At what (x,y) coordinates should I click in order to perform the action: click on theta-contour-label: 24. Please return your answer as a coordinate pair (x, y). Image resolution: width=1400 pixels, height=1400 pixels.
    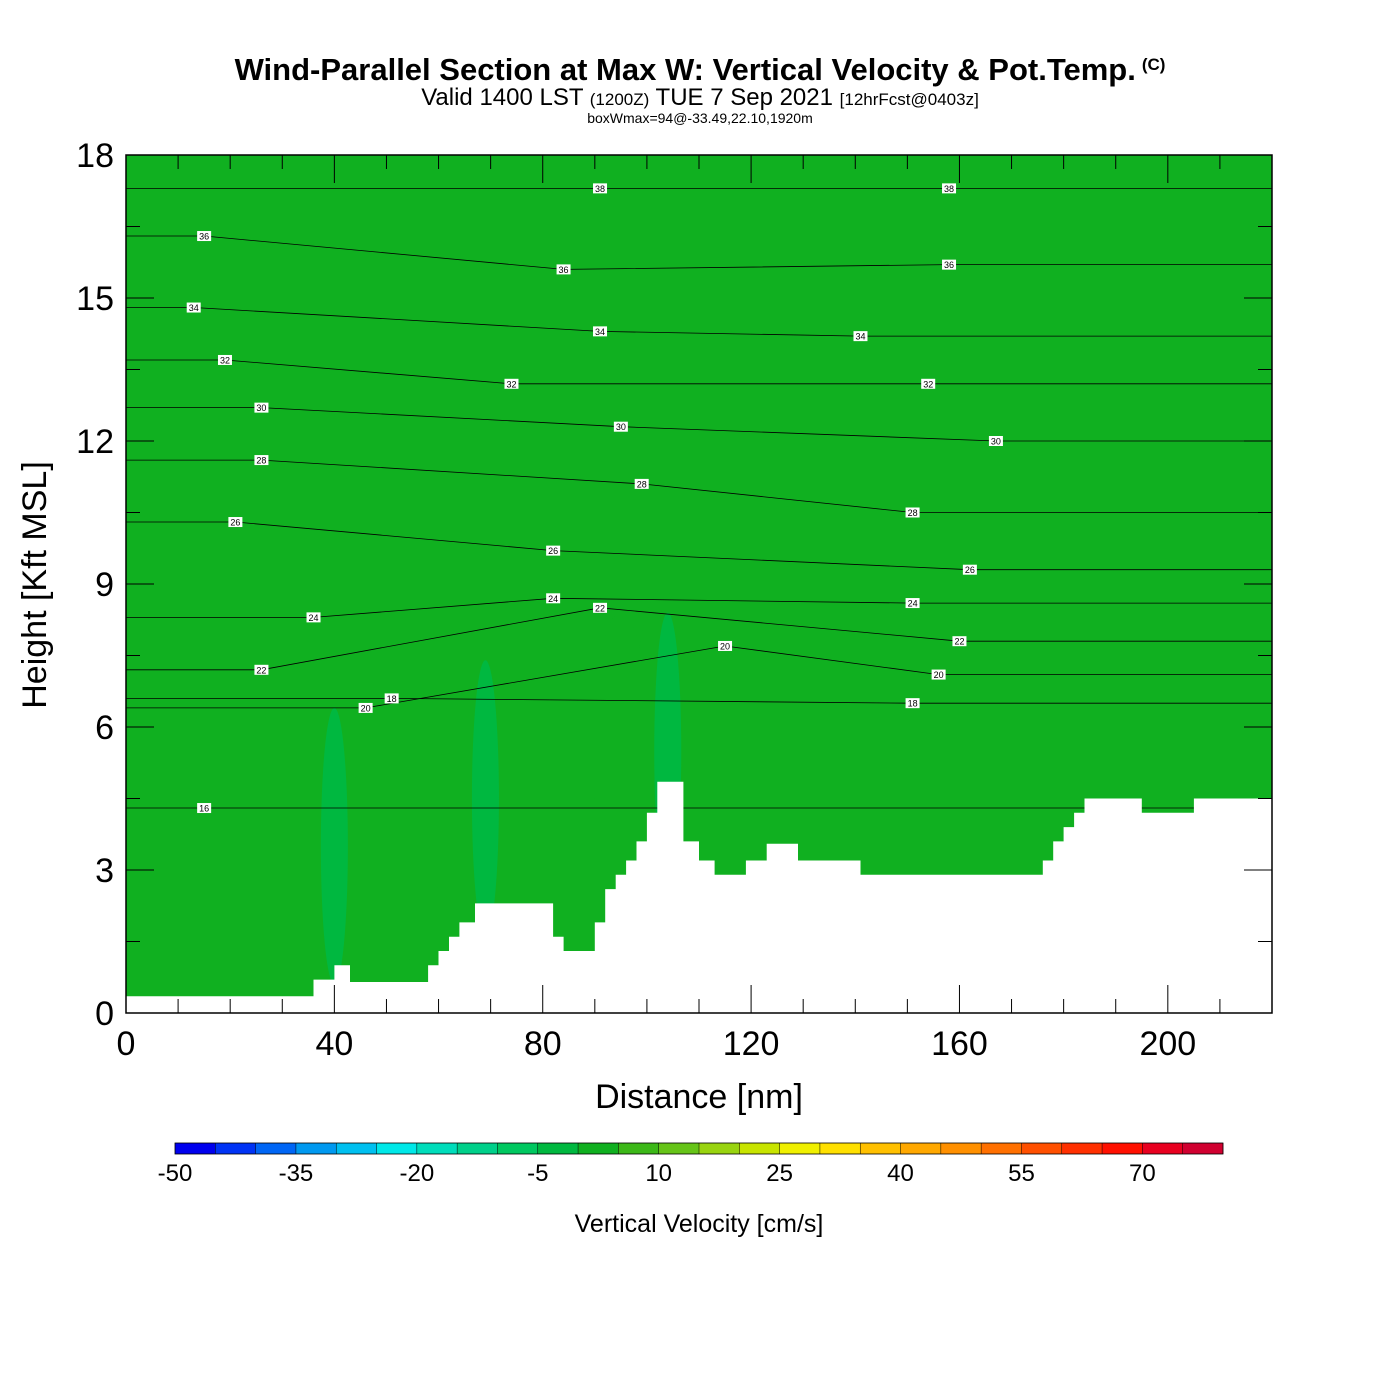
    Looking at the image, I should click on (313, 617).